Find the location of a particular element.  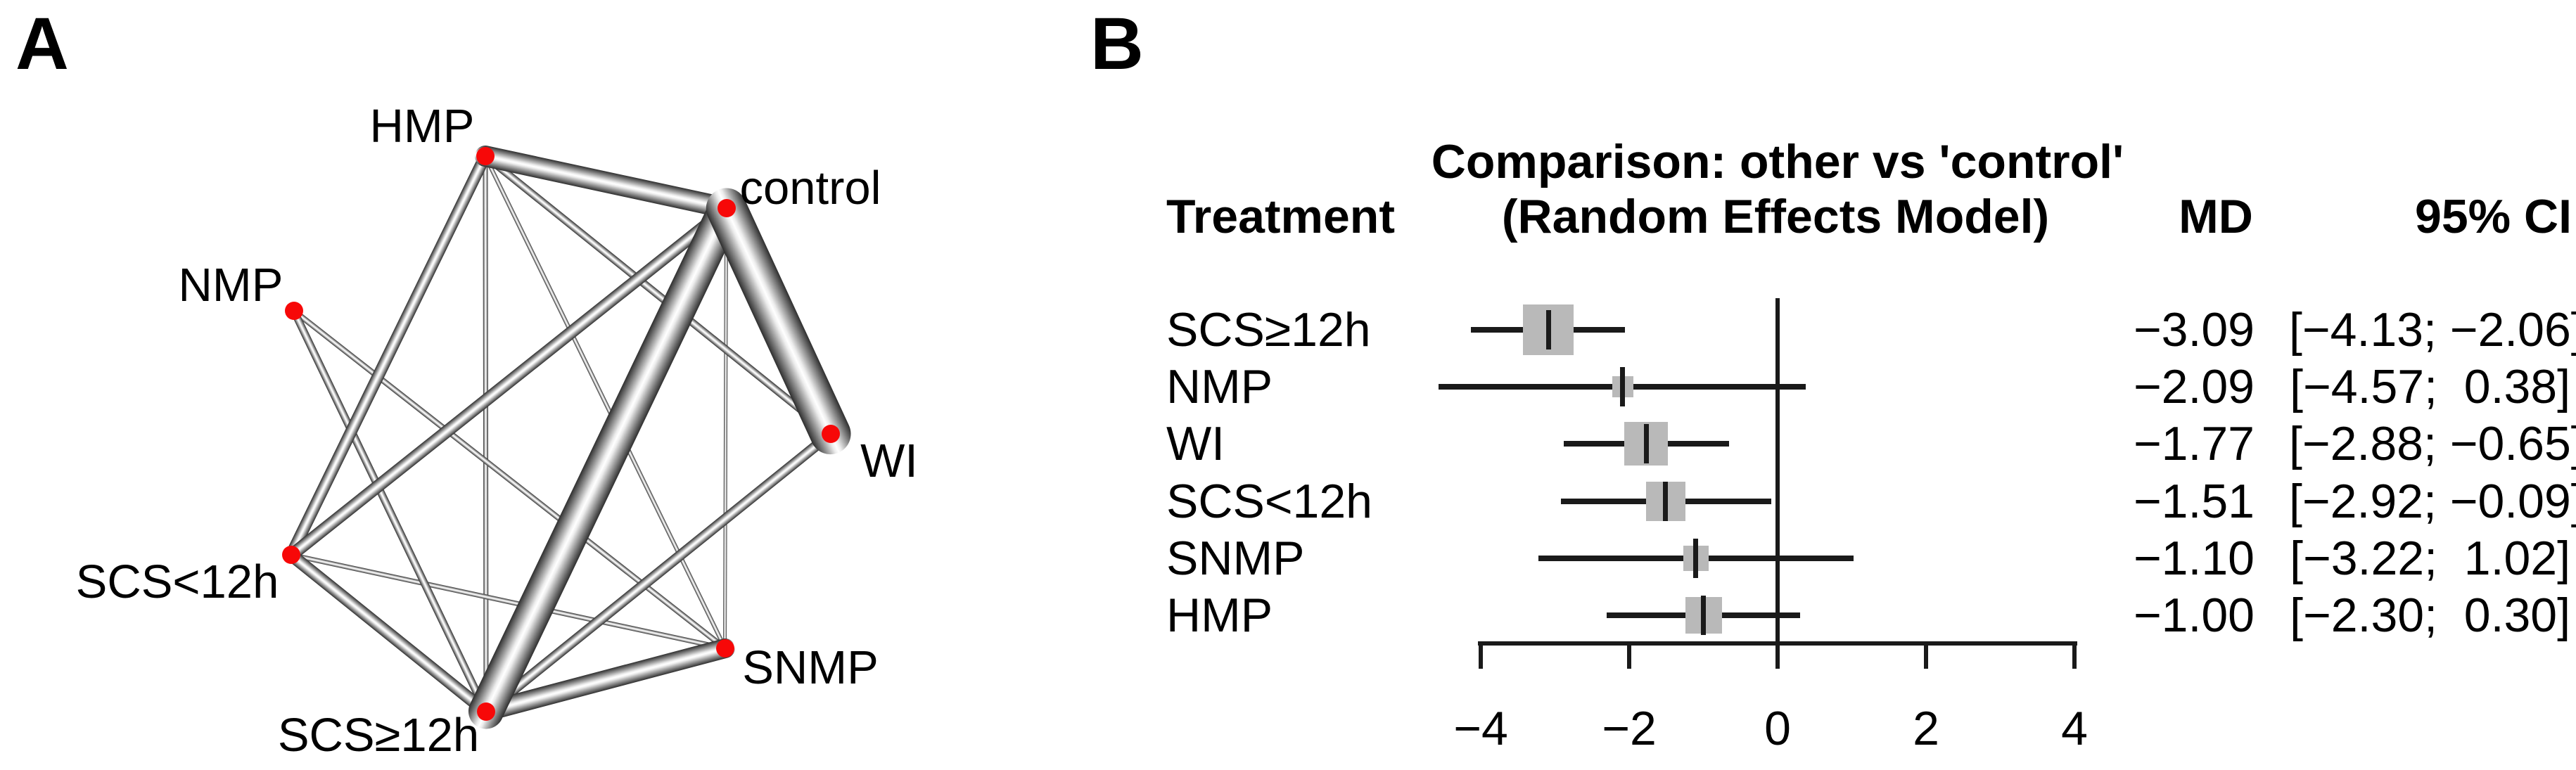

network-node-label-SCS<12h: SCS<12h is located at coordinates (177, 582).